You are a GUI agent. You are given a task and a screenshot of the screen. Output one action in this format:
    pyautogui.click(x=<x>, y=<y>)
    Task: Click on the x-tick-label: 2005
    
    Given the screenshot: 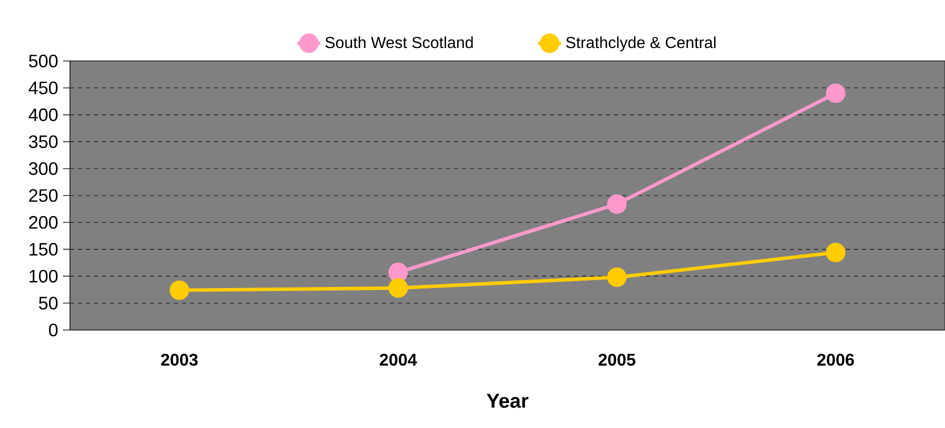 What is the action you would take?
    pyautogui.click(x=617, y=360)
    